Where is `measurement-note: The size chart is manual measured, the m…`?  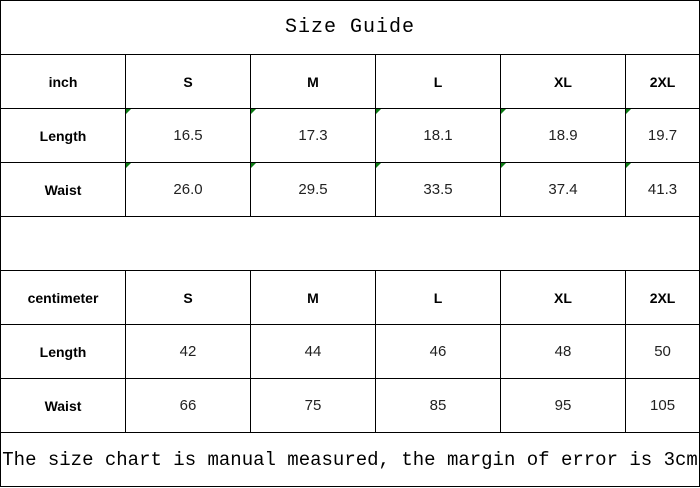 measurement-note: The size chart is manual measured, the m… is located at coordinates (350, 459).